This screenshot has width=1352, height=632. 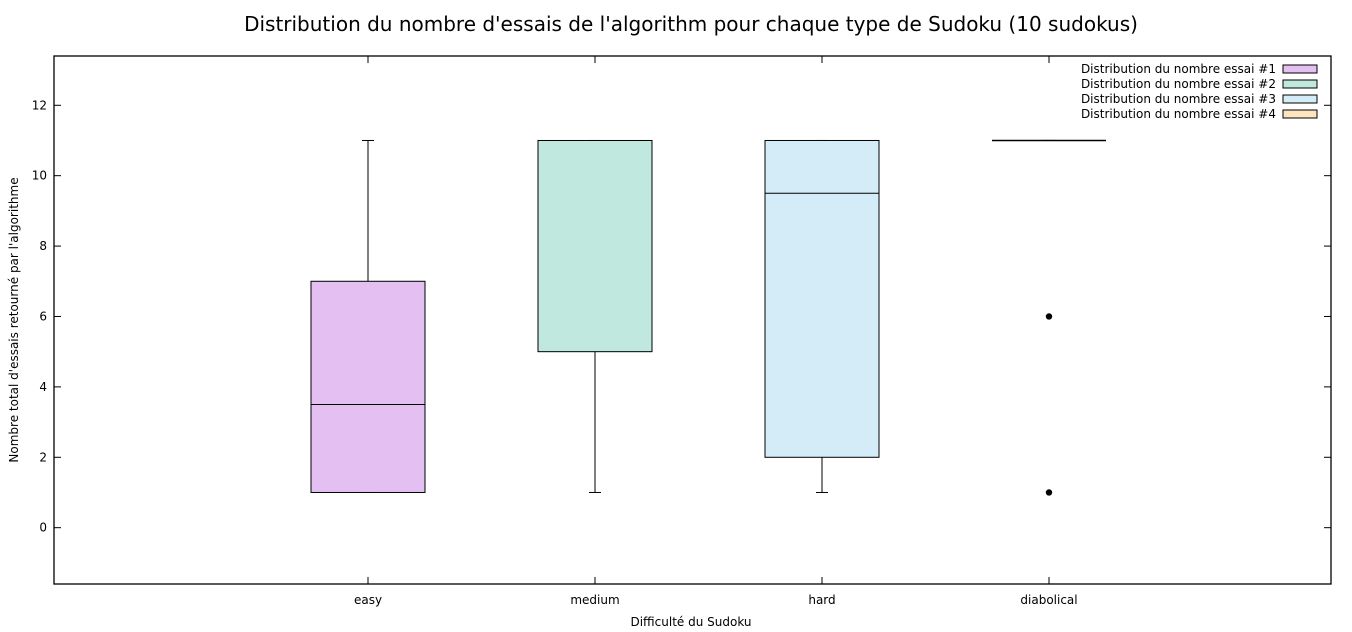 I want to click on y-tick-label: 8, so click(x=43, y=246).